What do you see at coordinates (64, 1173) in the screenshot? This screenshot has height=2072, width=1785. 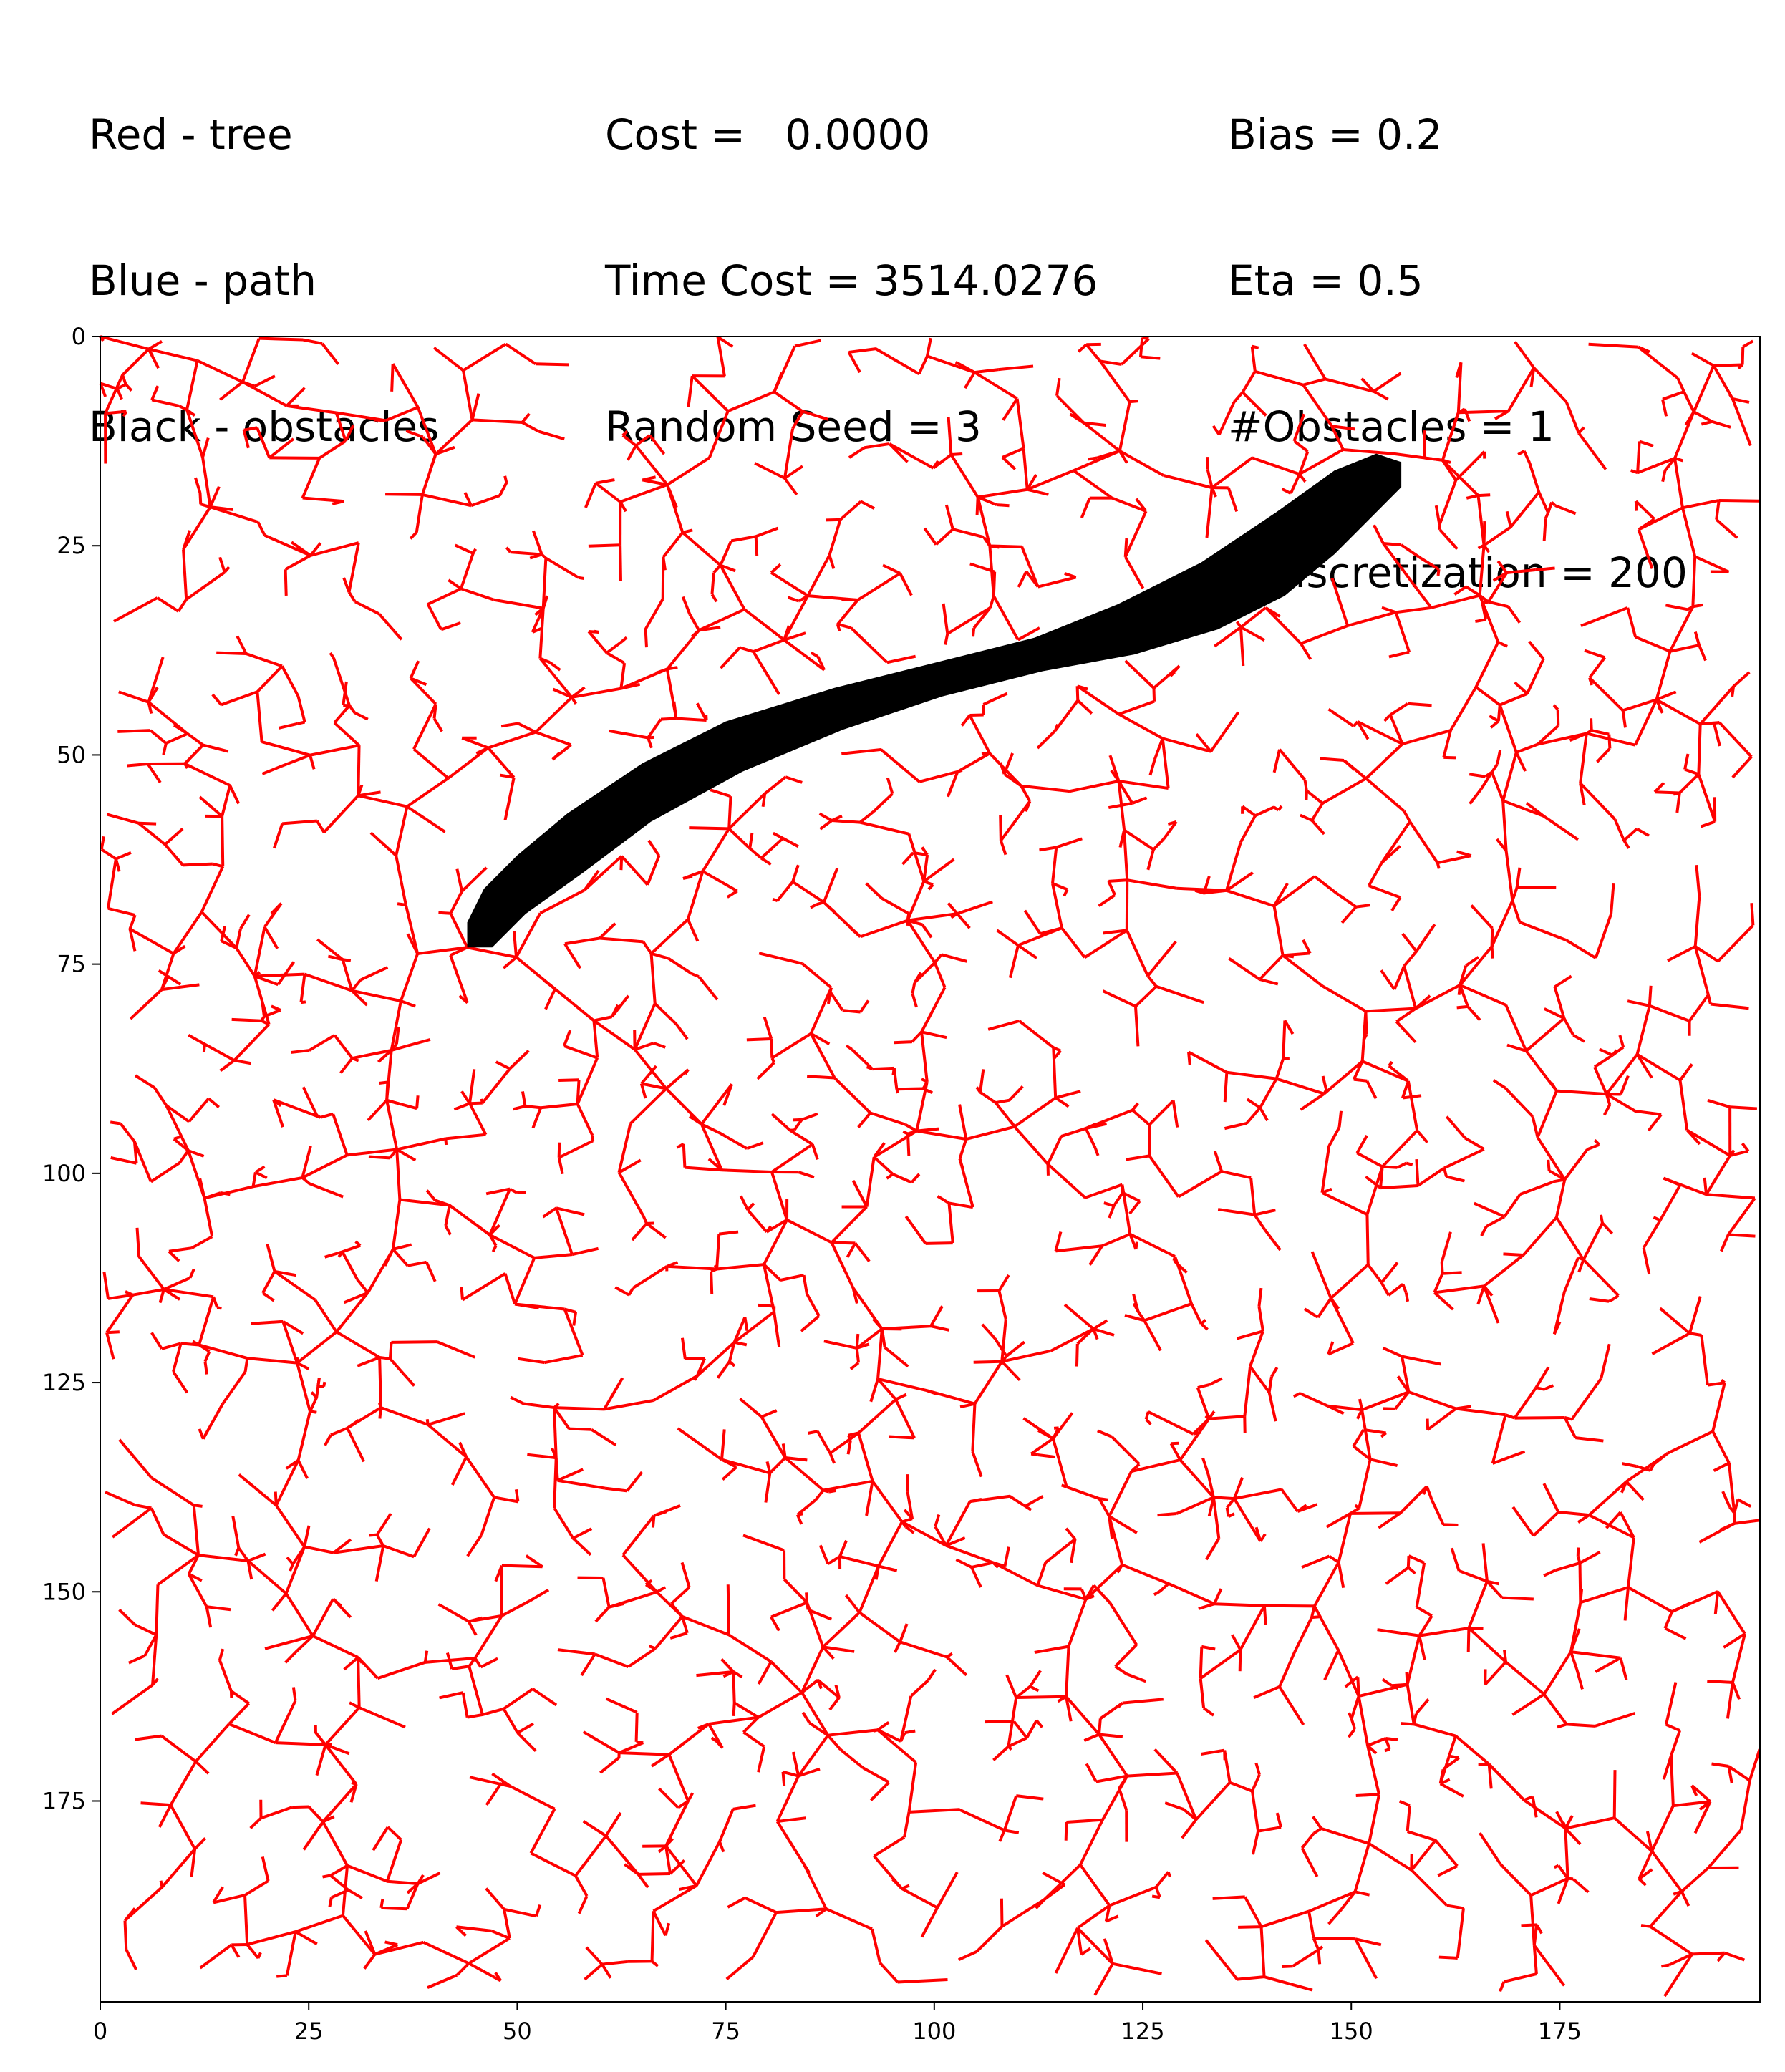 I see `y-tick-label: 100` at bounding box center [64, 1173].